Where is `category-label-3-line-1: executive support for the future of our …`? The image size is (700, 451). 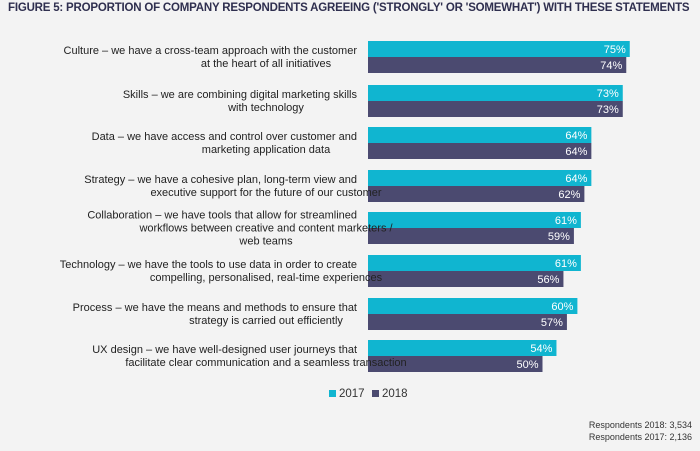
category-label-3-line-1: executive support for the future of our … is located at coordinates (265, 193).